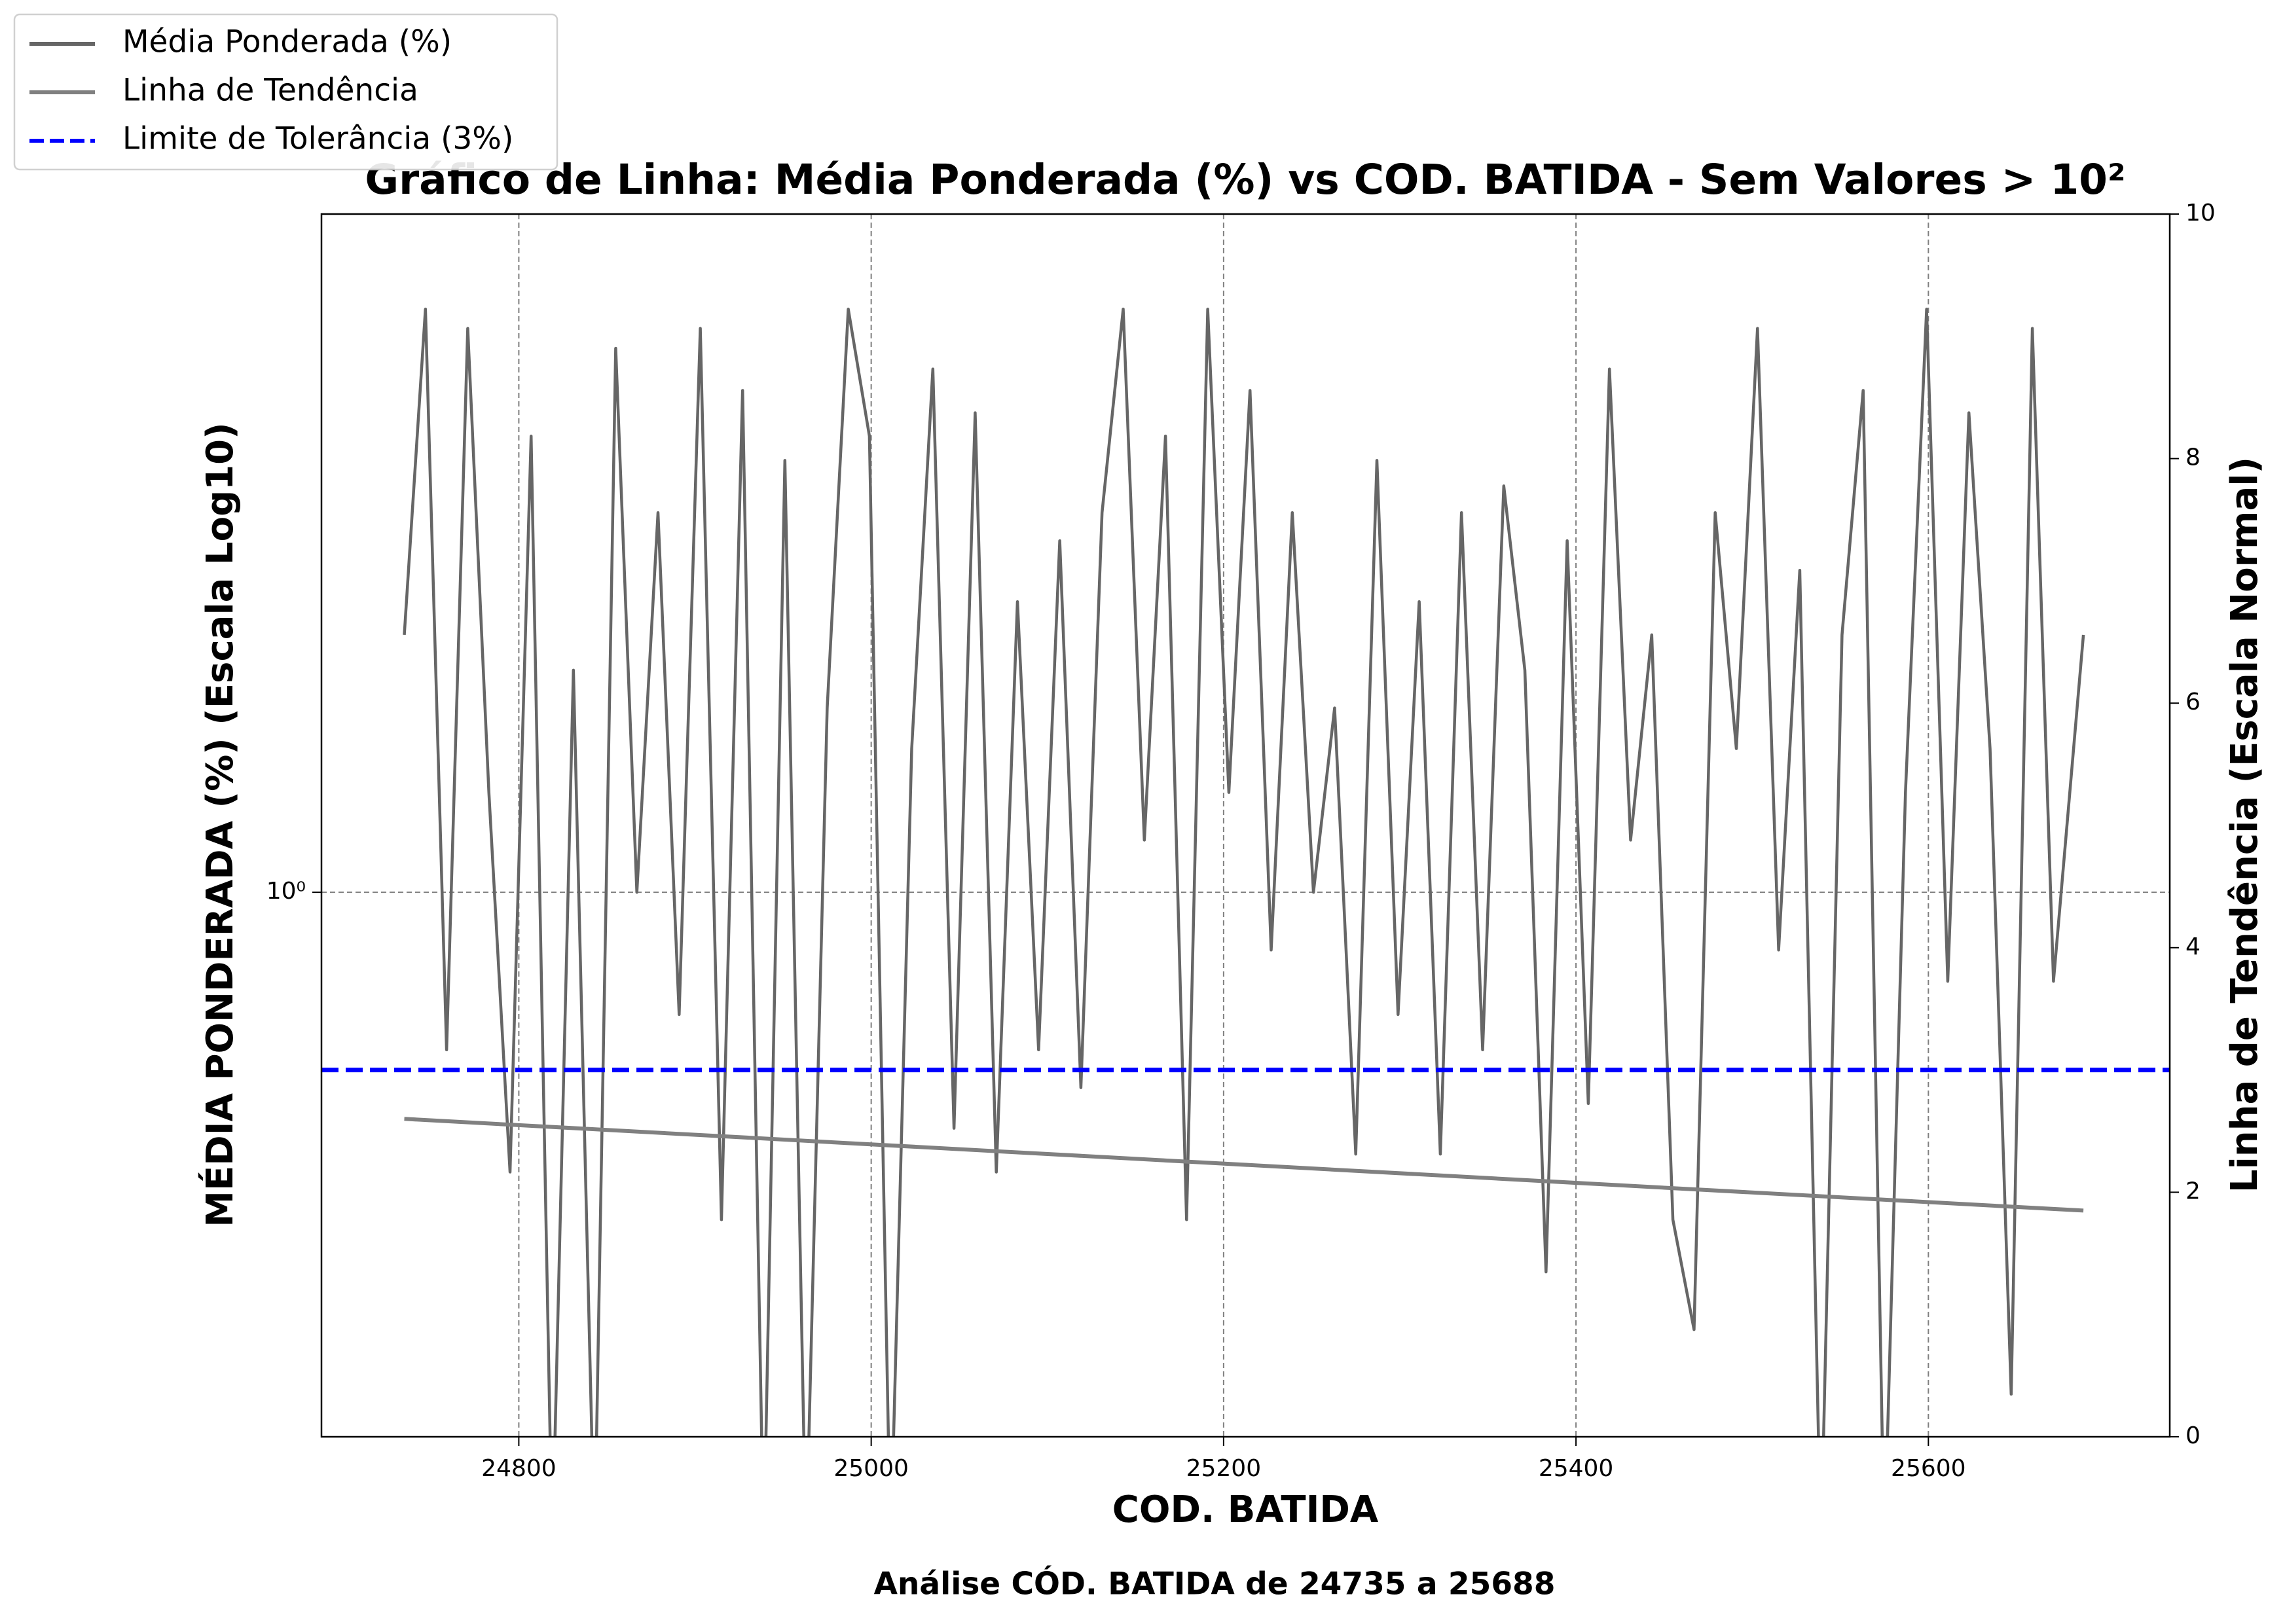 This screenshot has width=2285, height=1624. I want to click on x-tick-label: 25400, so click(1576, 1468).